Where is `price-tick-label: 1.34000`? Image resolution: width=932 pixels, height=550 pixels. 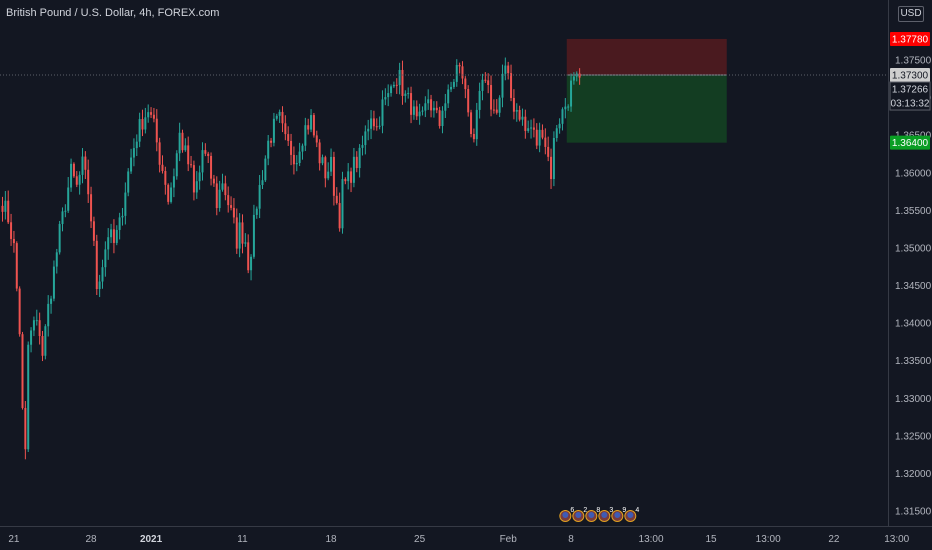 price-tick-label: 1.34000 is located at coordinates (913, 324).